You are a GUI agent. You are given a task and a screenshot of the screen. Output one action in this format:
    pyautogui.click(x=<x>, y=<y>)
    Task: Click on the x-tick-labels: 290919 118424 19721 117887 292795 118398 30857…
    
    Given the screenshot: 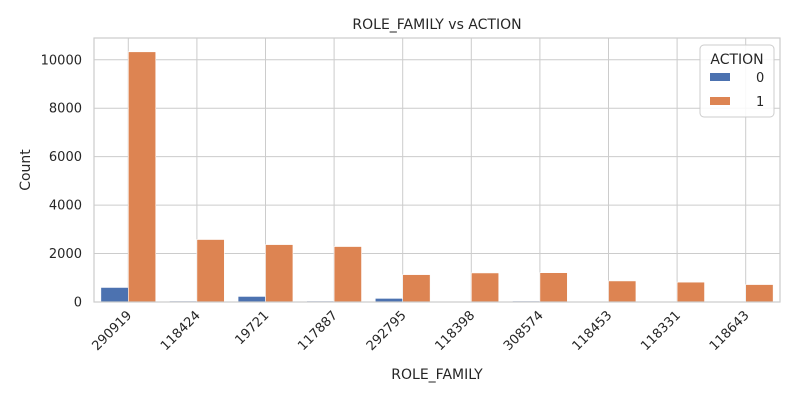 What is the action you would take?
    pyautogui.click(x=420, y=331)
    